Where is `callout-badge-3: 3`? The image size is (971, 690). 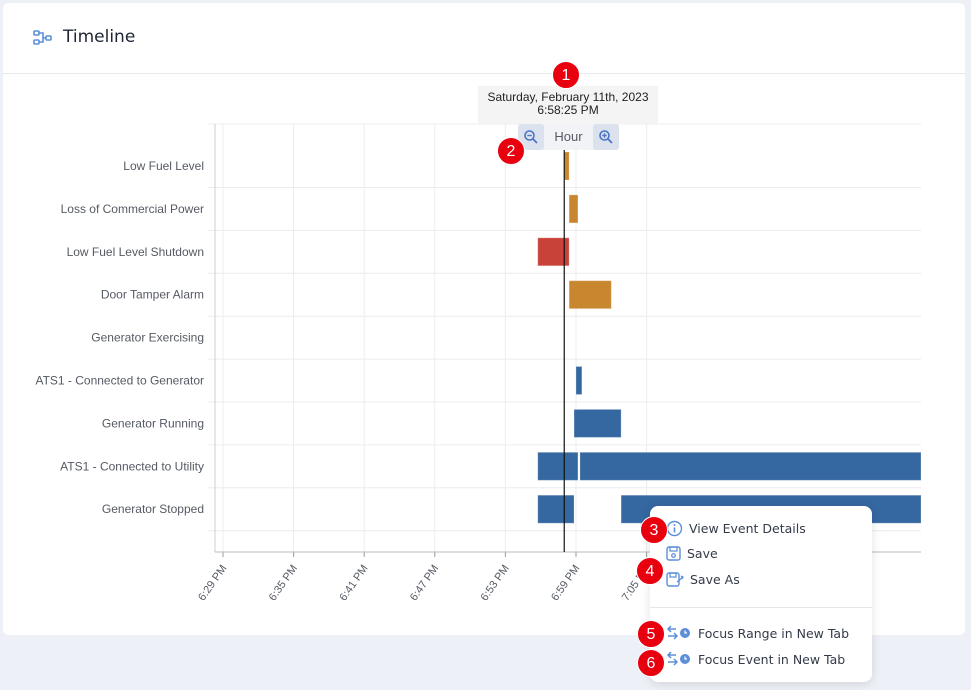 callout-badge-3: 3 is located at coordinates (654, 530).